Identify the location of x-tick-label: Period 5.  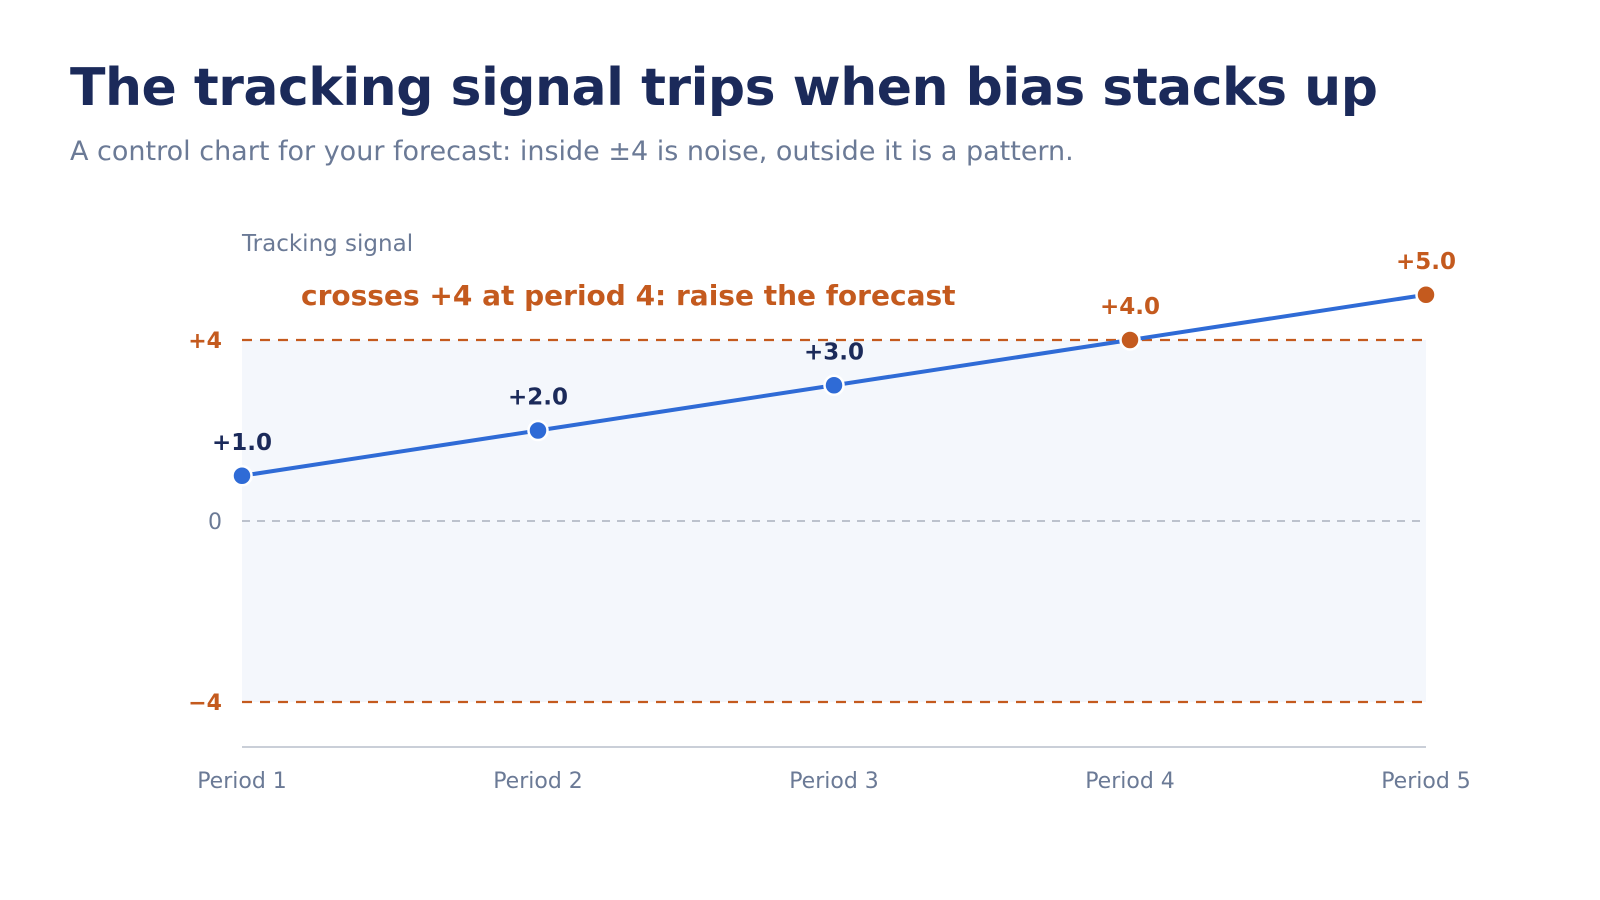
(1426, 781).